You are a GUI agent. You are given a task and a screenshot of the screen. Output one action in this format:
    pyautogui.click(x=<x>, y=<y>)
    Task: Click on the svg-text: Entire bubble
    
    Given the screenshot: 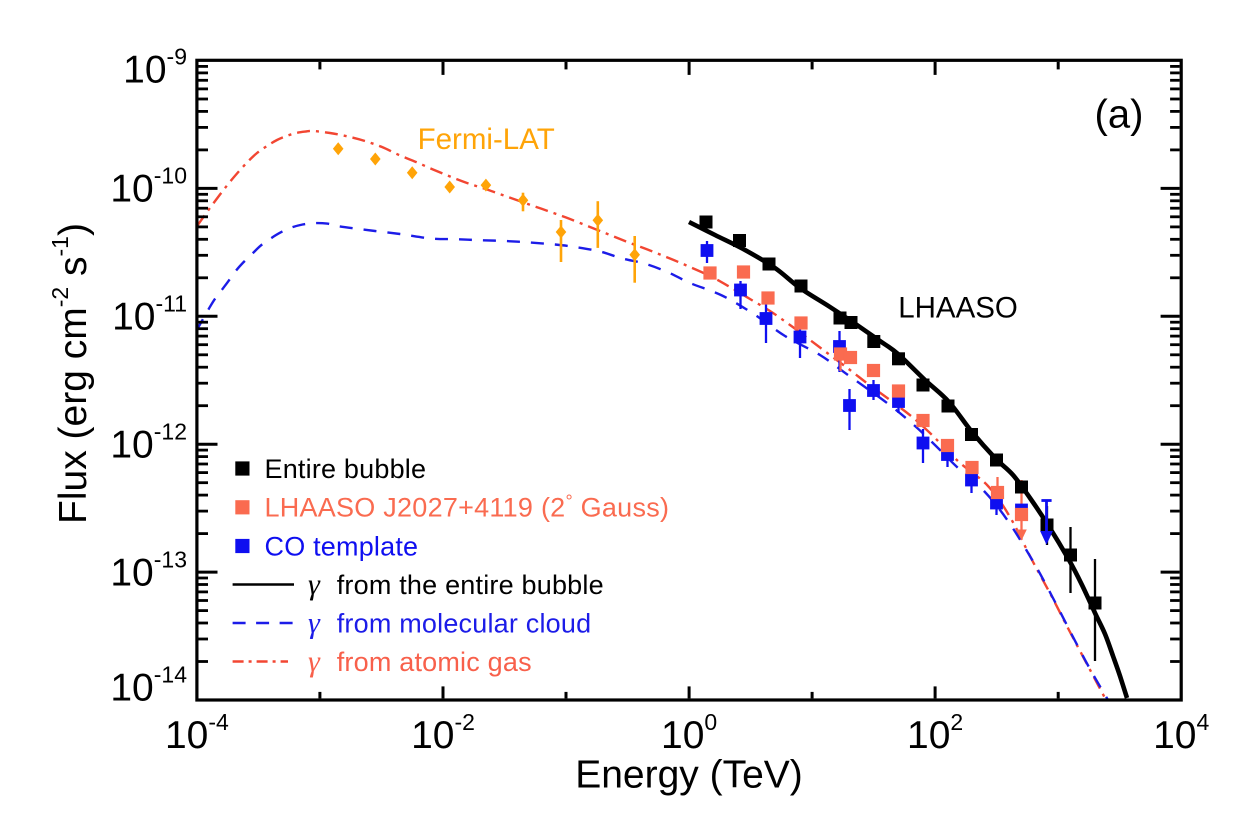 What is the action you would take?
    pyautogui.click(x=346, y=469)
    